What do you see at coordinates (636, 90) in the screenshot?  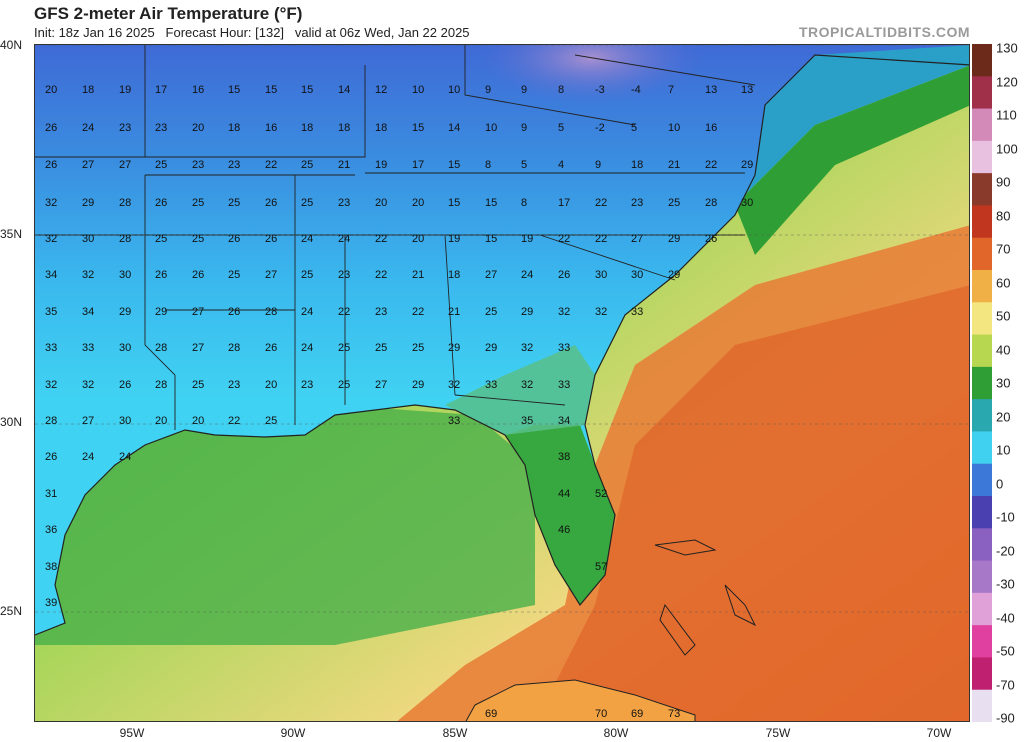 I see `temperature-value: -4` at bounding box center [636, 90].